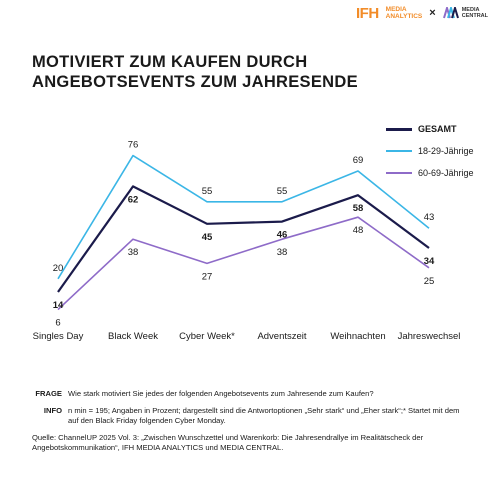 This screenshot has width=500, height=500. What do you see at coordinates (133, 145) in the screenshot?
I see `data-label-s1-p1: 76` at bounding box center [133, 145].